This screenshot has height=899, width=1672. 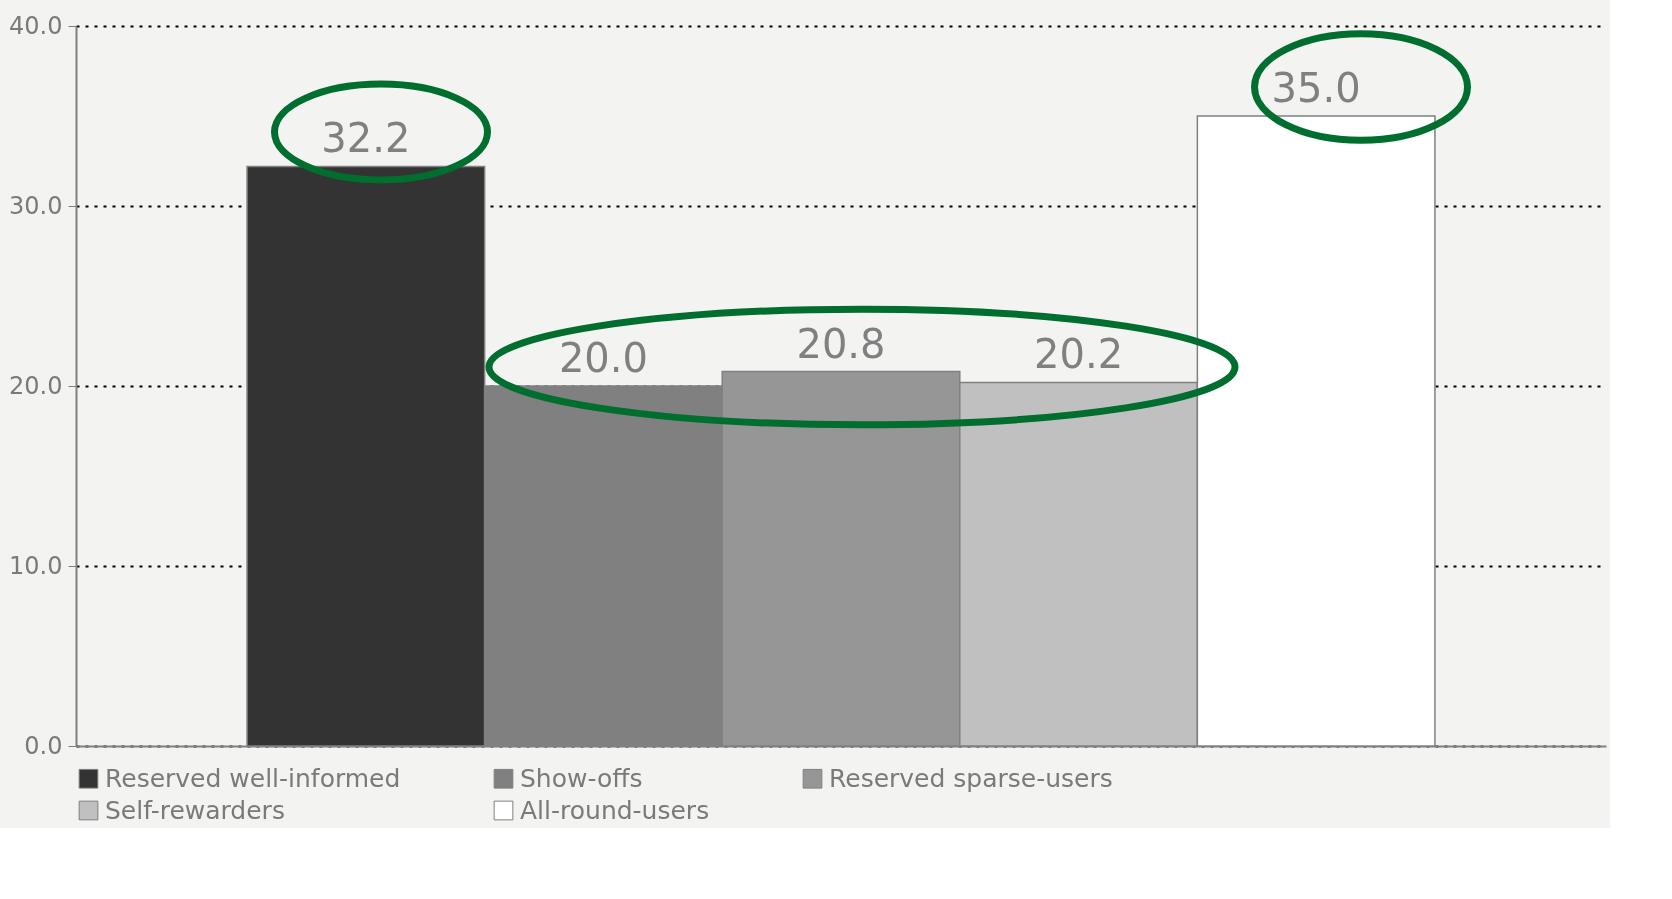 What do you see at coordinates (841, 343) in the screenshot?
I see `data-label: 20.8` at bounding box center [841, 343].